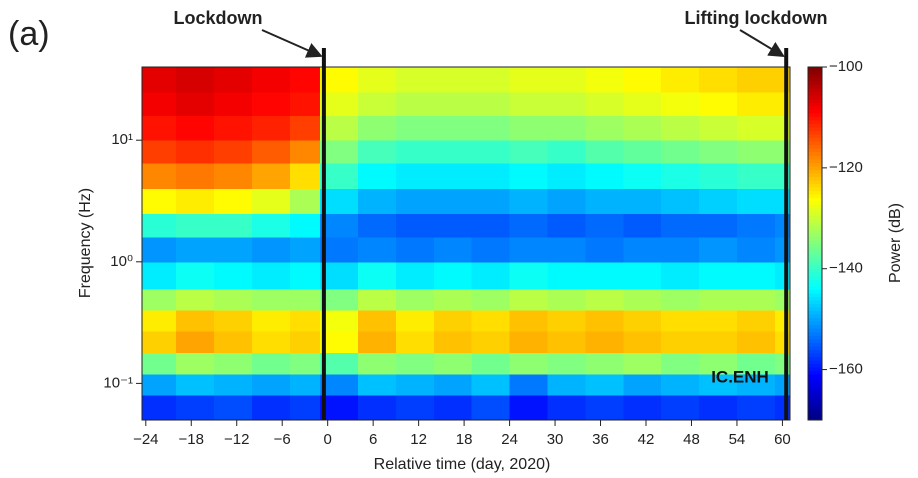 This screenshot has height=478, width=918. I want to click on y-tick-label: 10⁻¹, so click(118, 382).